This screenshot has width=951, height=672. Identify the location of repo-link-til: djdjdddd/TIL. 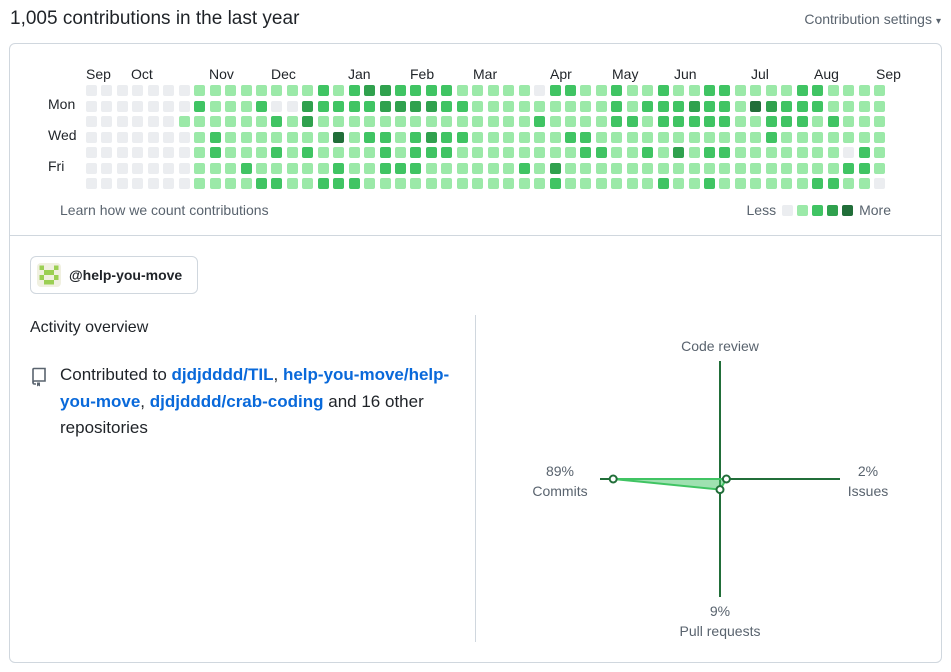
(222, 374).